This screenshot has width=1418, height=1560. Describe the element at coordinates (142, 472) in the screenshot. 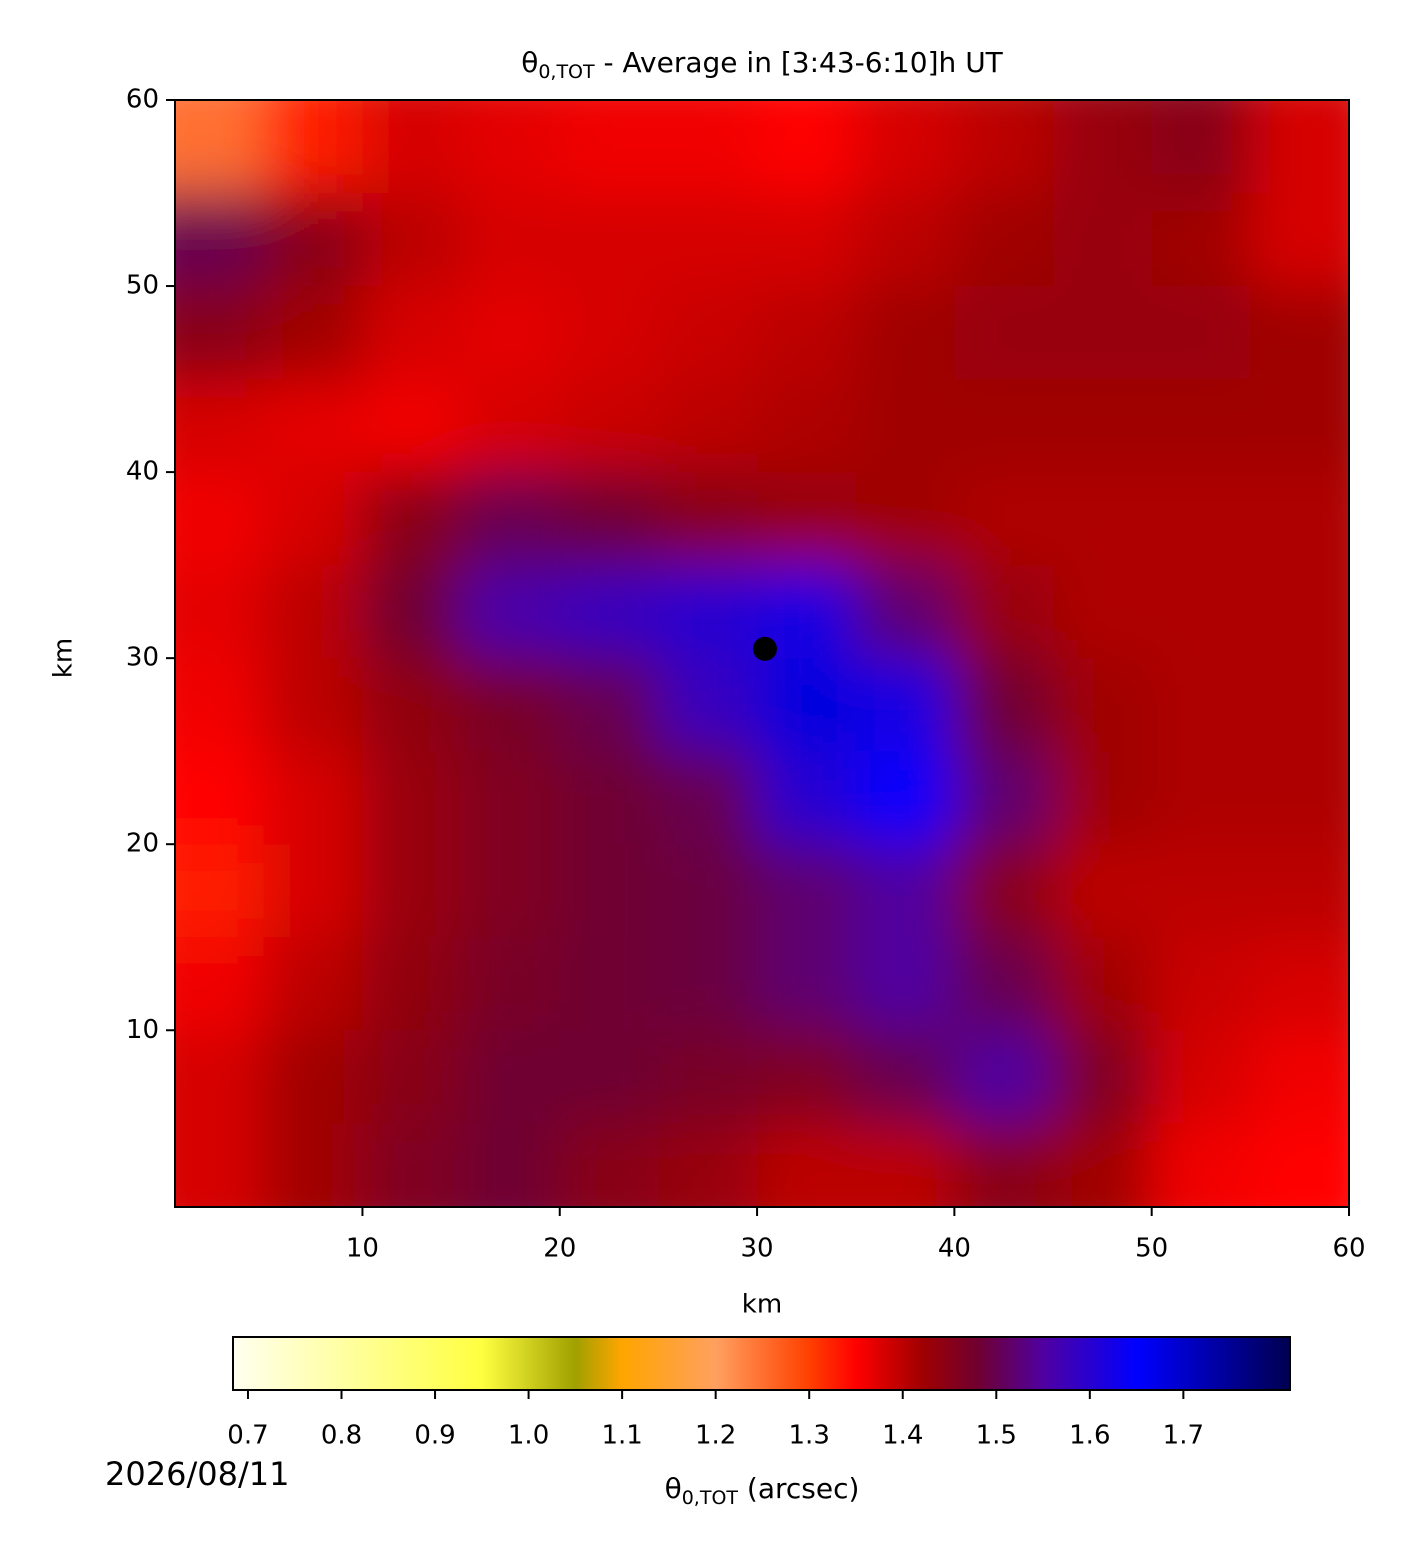

I see `y-tick-label: 40` at that location.